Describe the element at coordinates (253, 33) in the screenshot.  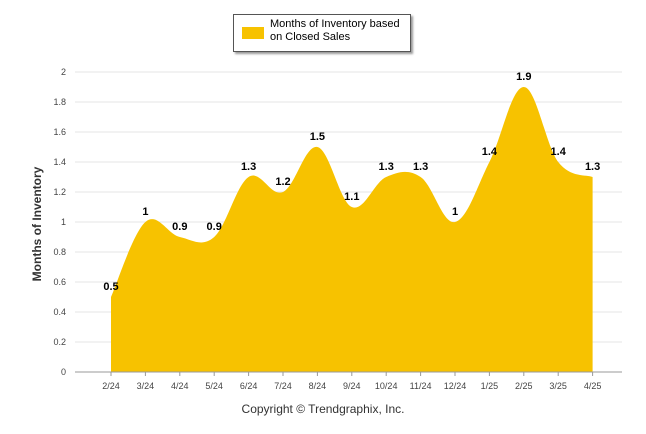
I see `legend-swatch` at that location.